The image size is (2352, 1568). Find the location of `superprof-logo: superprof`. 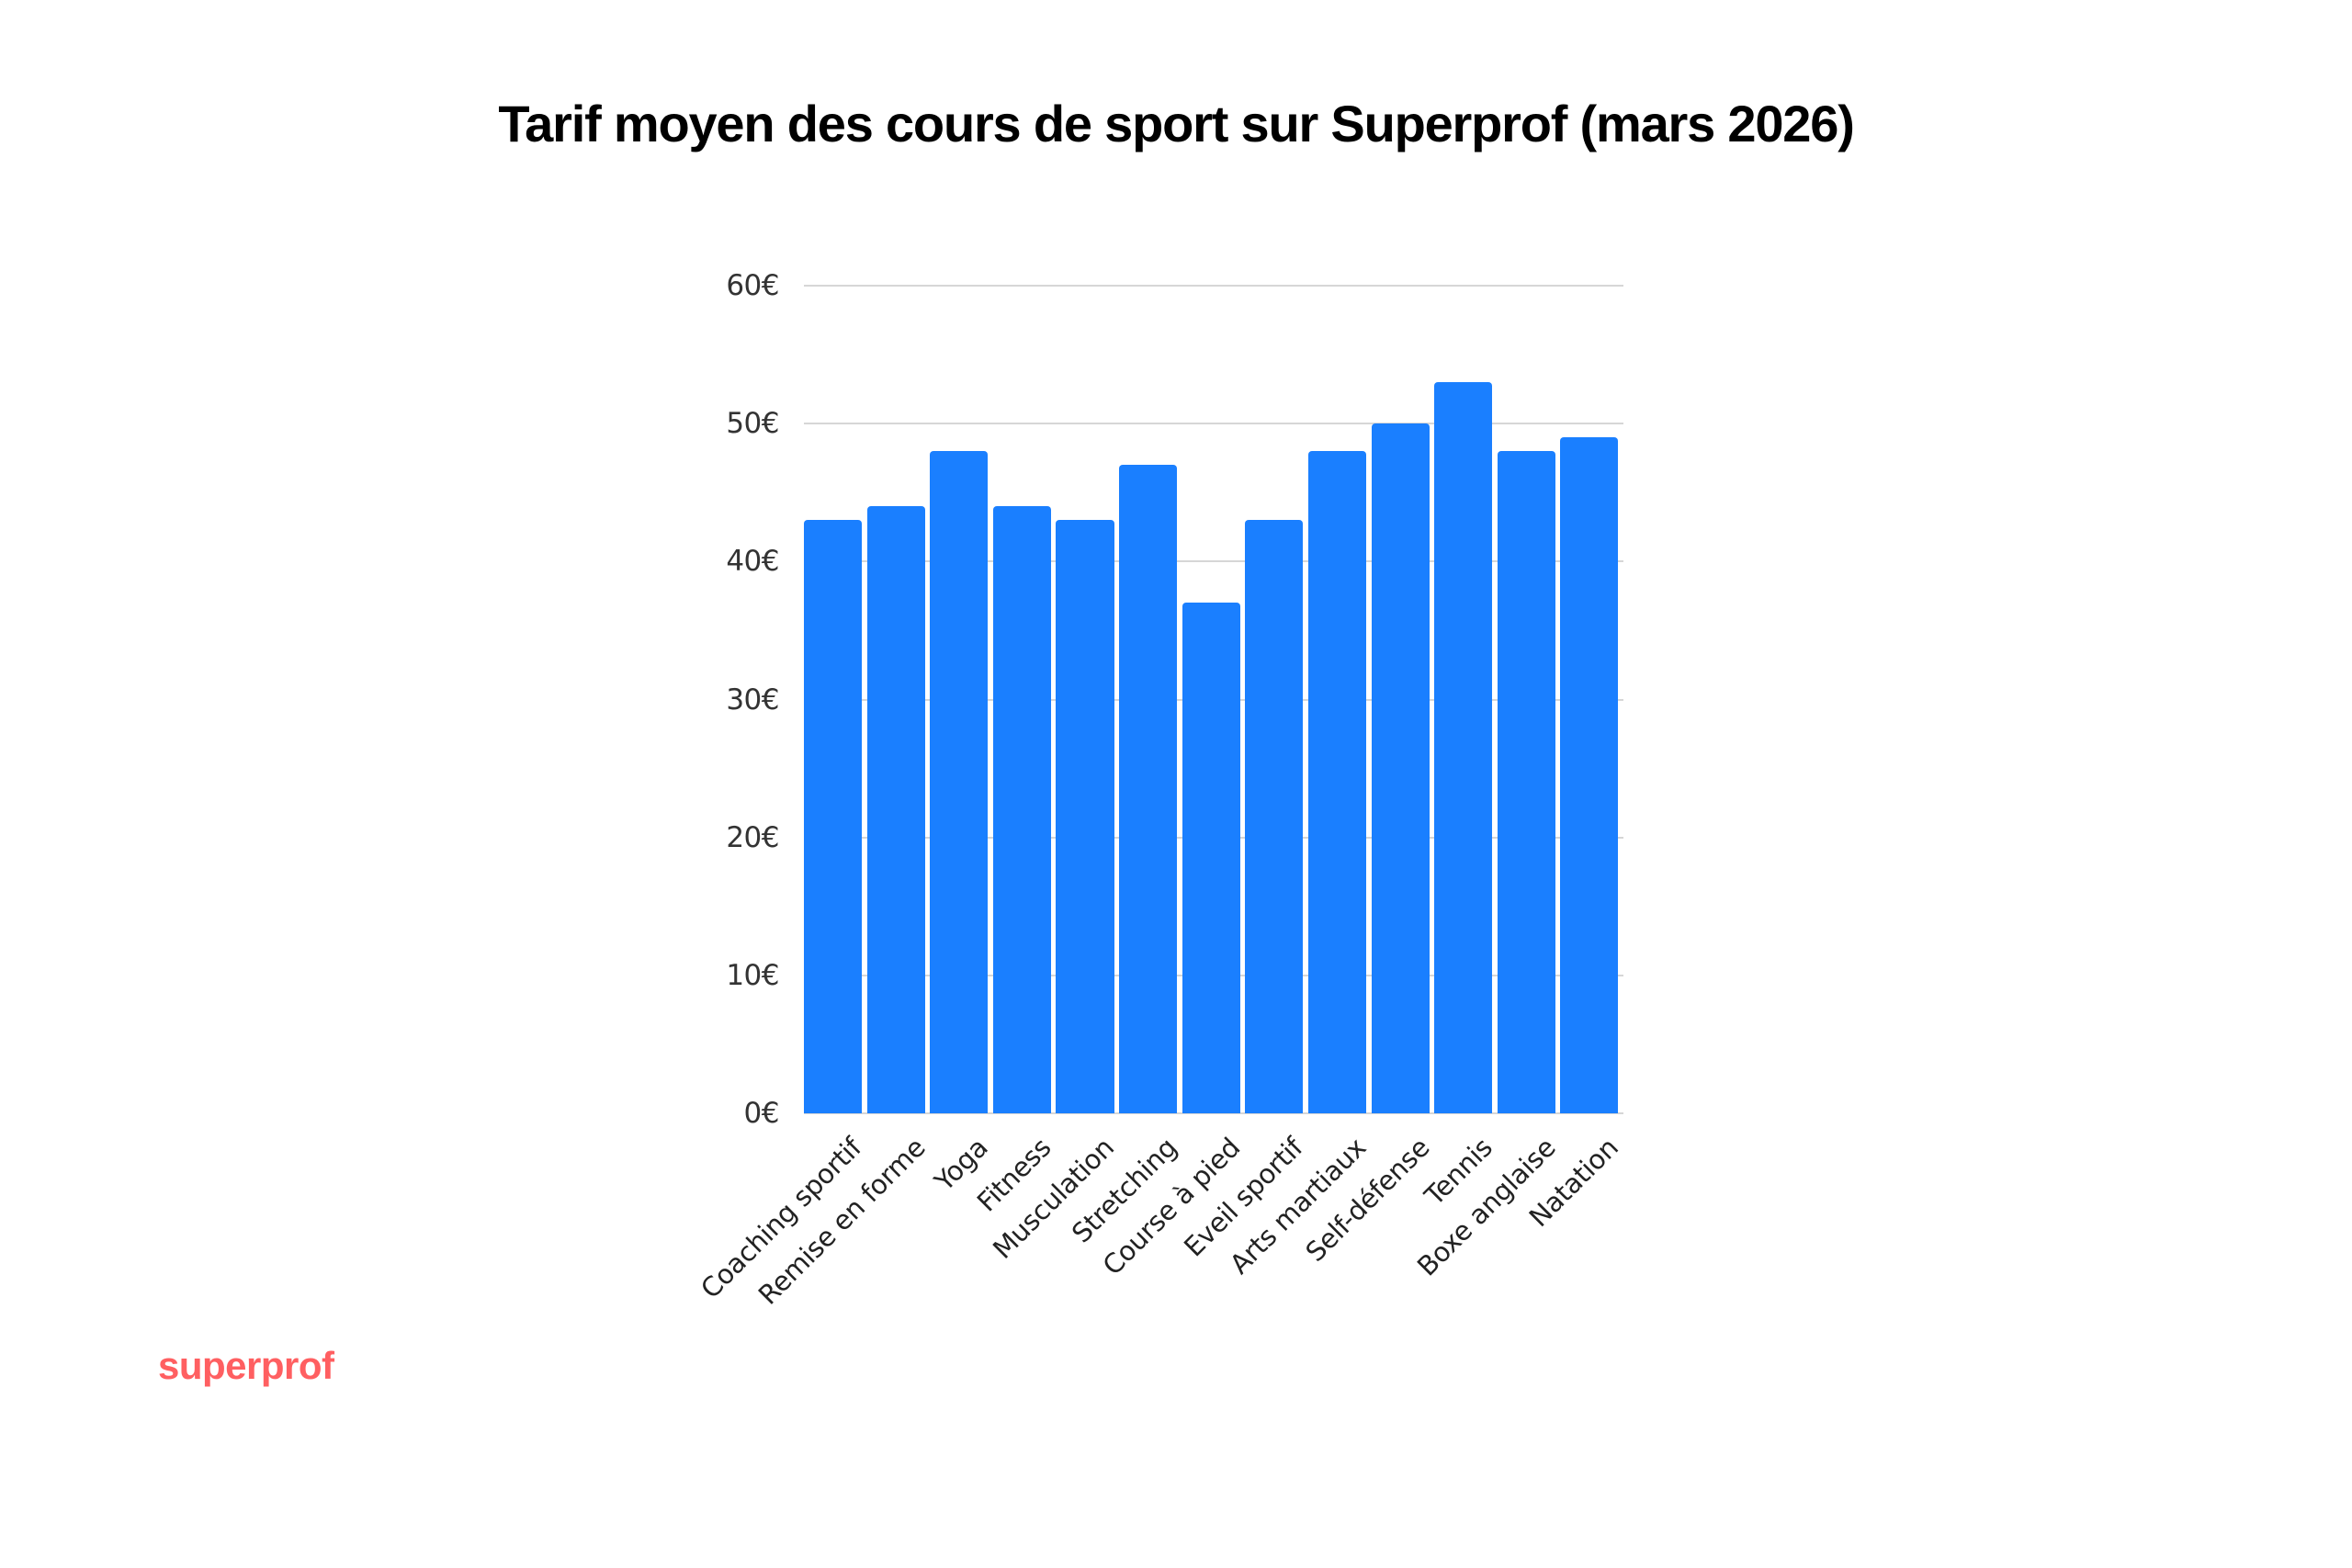

superprof-logo: superprof is located at coordinates (246, 1366).